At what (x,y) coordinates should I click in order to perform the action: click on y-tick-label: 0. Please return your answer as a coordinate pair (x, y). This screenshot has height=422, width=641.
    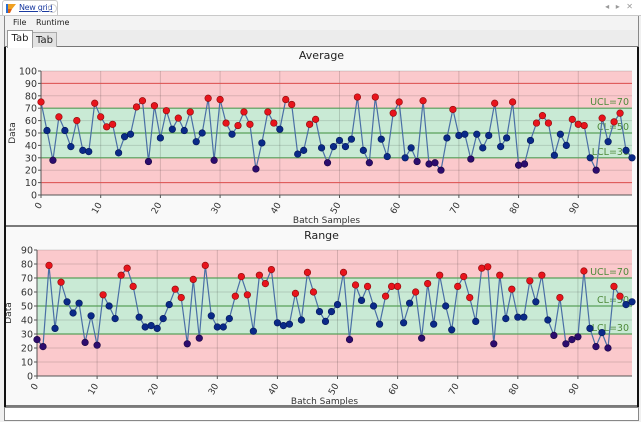
    Looking at the image, I should click on (30, 377).